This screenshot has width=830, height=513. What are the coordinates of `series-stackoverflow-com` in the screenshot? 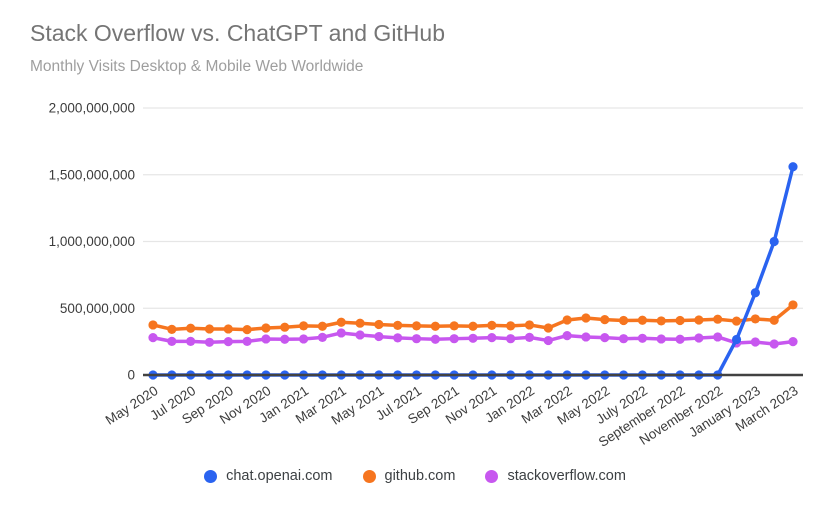 It's located at (473, 338).